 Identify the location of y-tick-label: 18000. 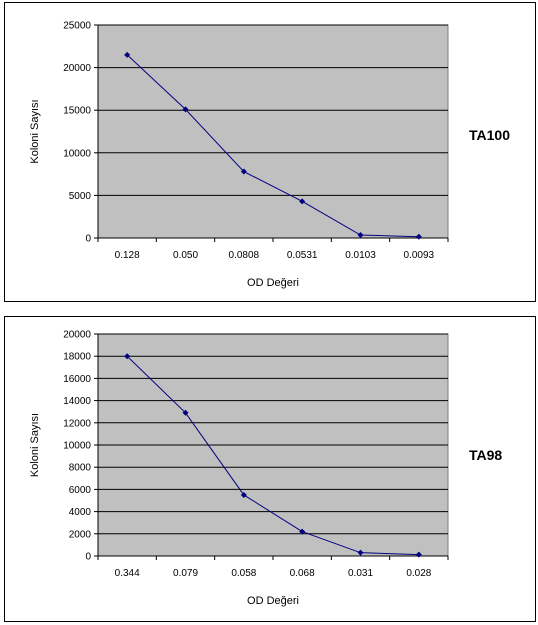
(77, 357).